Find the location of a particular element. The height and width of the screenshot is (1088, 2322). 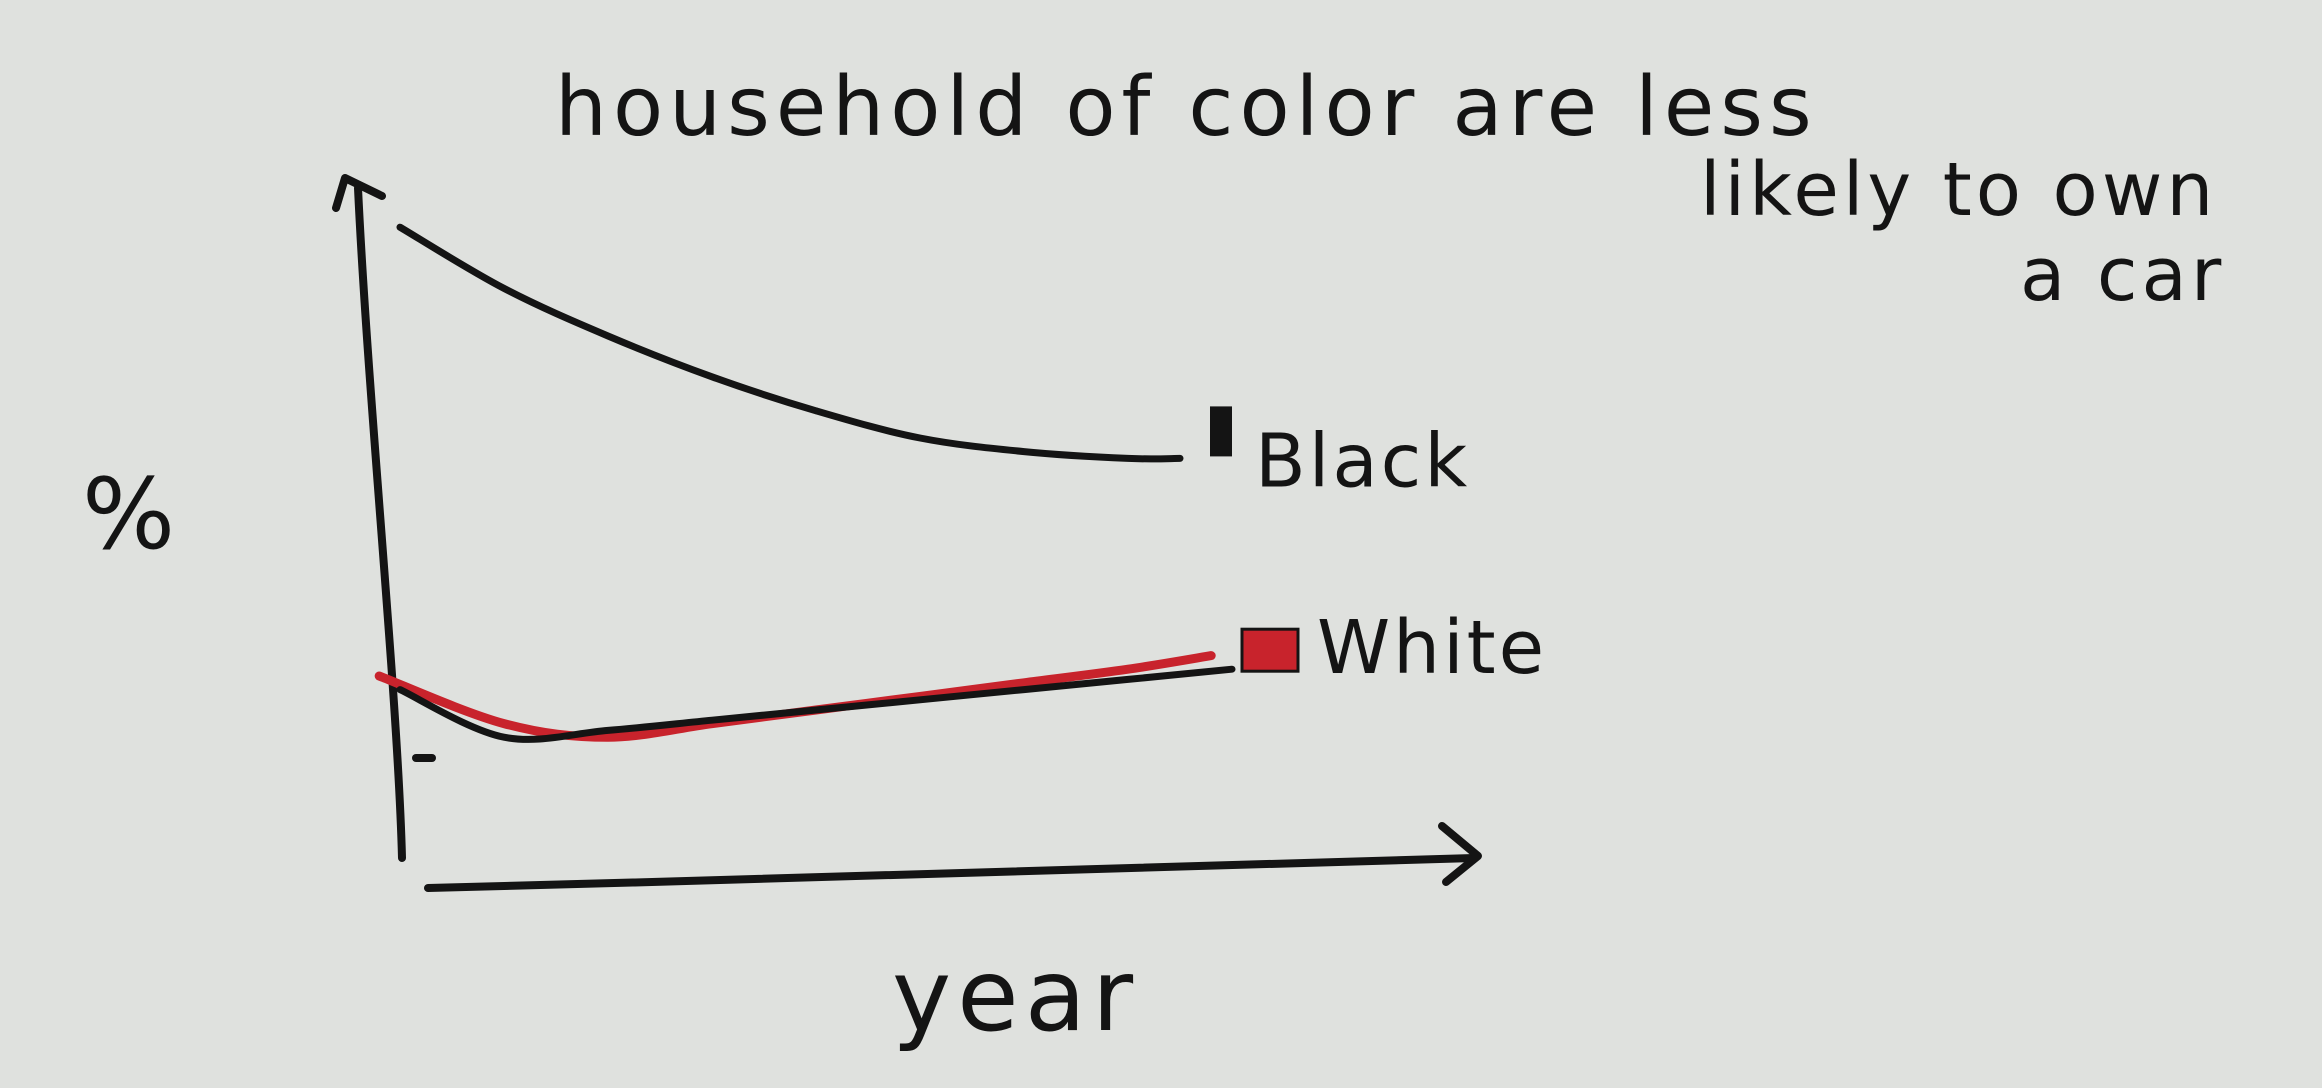

y-axis-label: % is located at coordinates (128, 515).